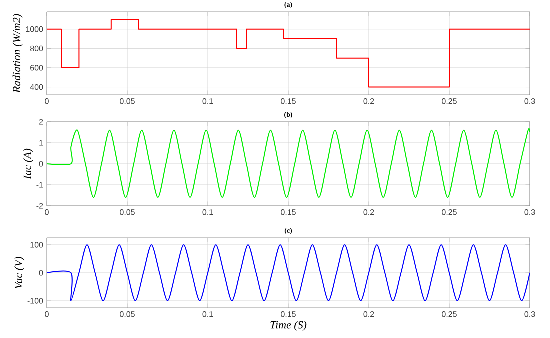 The width and height of the screenshot is (550, 338). What do you see at coordinates (42, 143) in the screenshot?
I see `y-tick-label: 1` at bounding box center [42, 143].